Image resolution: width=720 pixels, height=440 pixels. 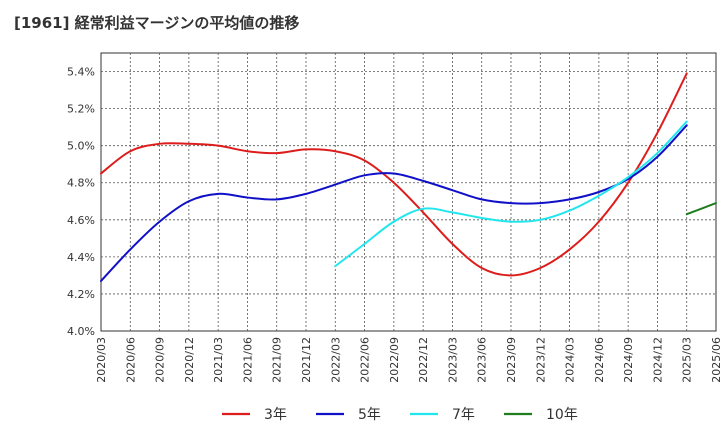 I want to click on y-tick-label: 4.8%, so click(x=81, y=183).